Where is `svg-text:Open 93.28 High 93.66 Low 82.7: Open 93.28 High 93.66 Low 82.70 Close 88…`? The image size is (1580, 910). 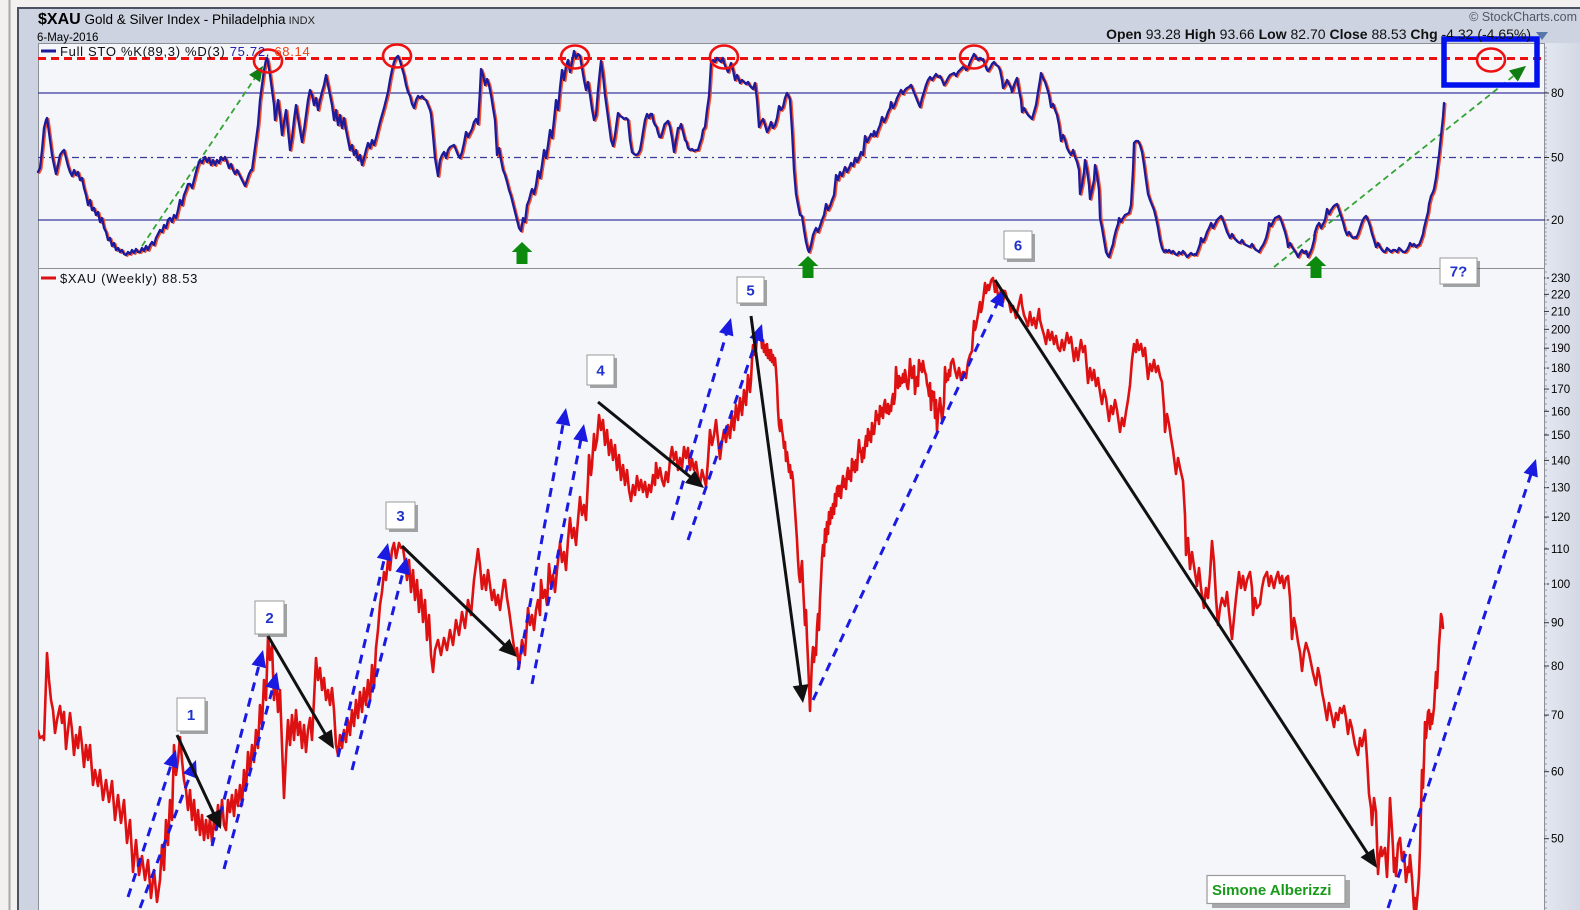
svg-text:Open 93.28 High 93.66 Low 82.7: Open 93.28 High 93.66 Low 82.70 Close 88… is located at coordinates (1318, 34).